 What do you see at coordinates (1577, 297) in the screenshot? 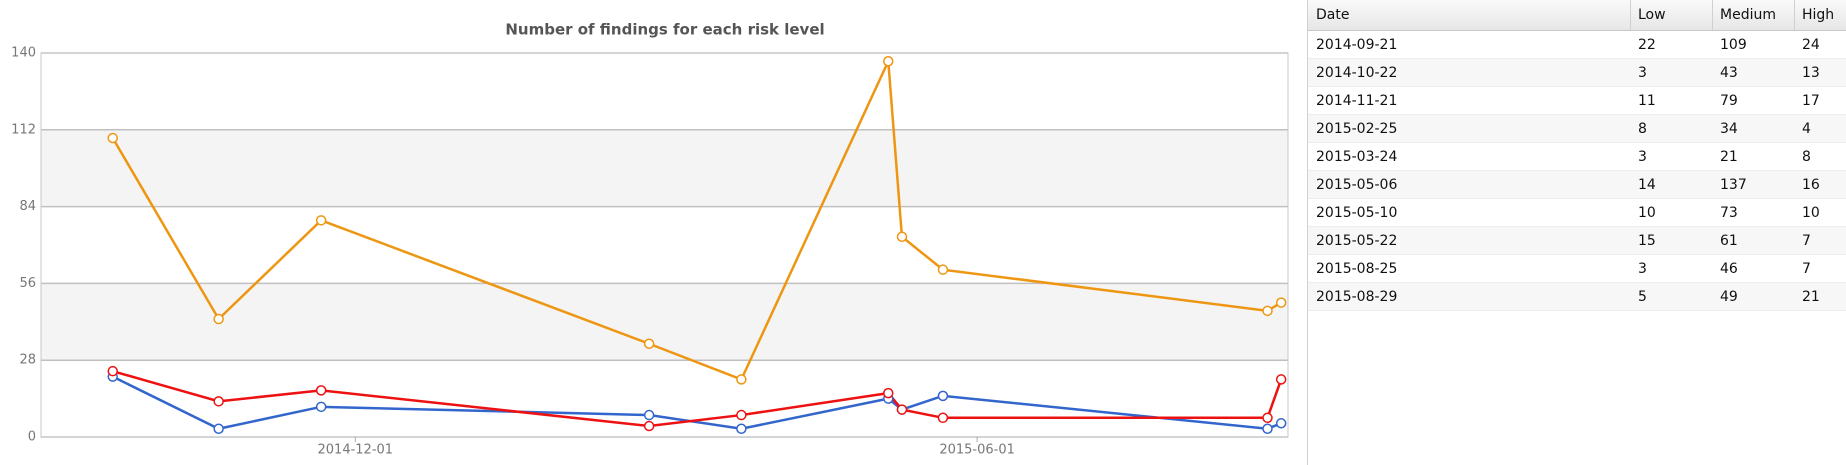
I see `table-row: 2015-08-29 5 49 21` at bounding box center [1577, 297].